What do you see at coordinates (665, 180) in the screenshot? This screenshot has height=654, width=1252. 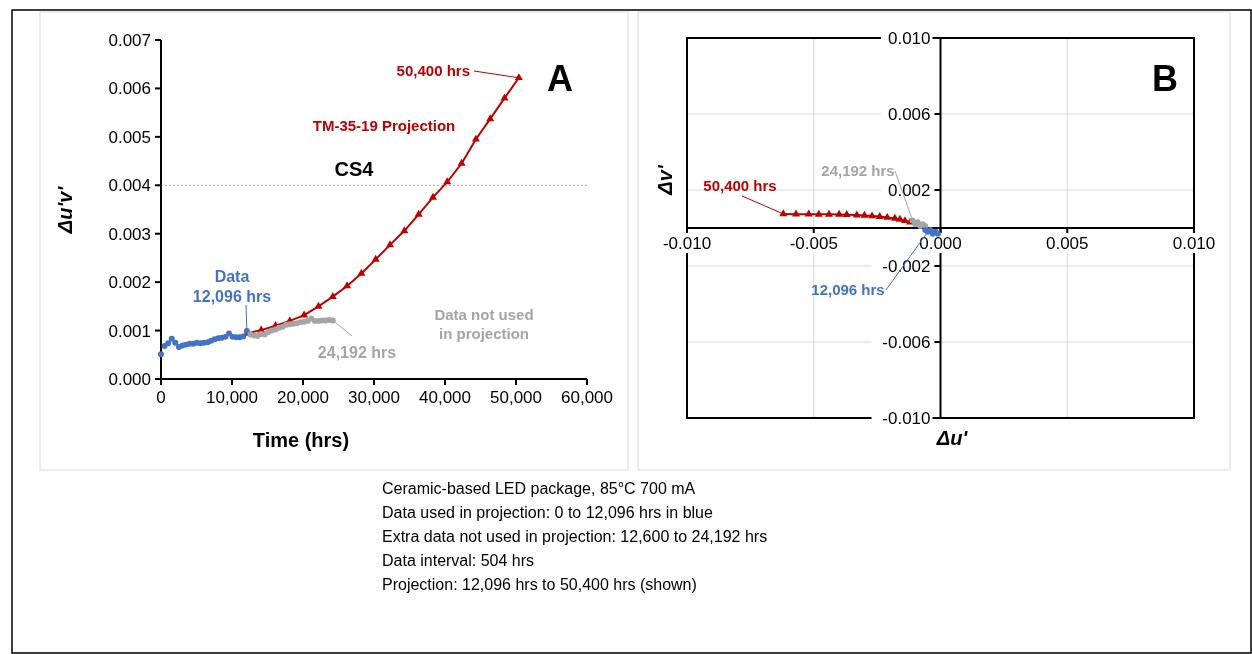 I see `y-axis-title: Δv'` at bounding box center [665, 180].